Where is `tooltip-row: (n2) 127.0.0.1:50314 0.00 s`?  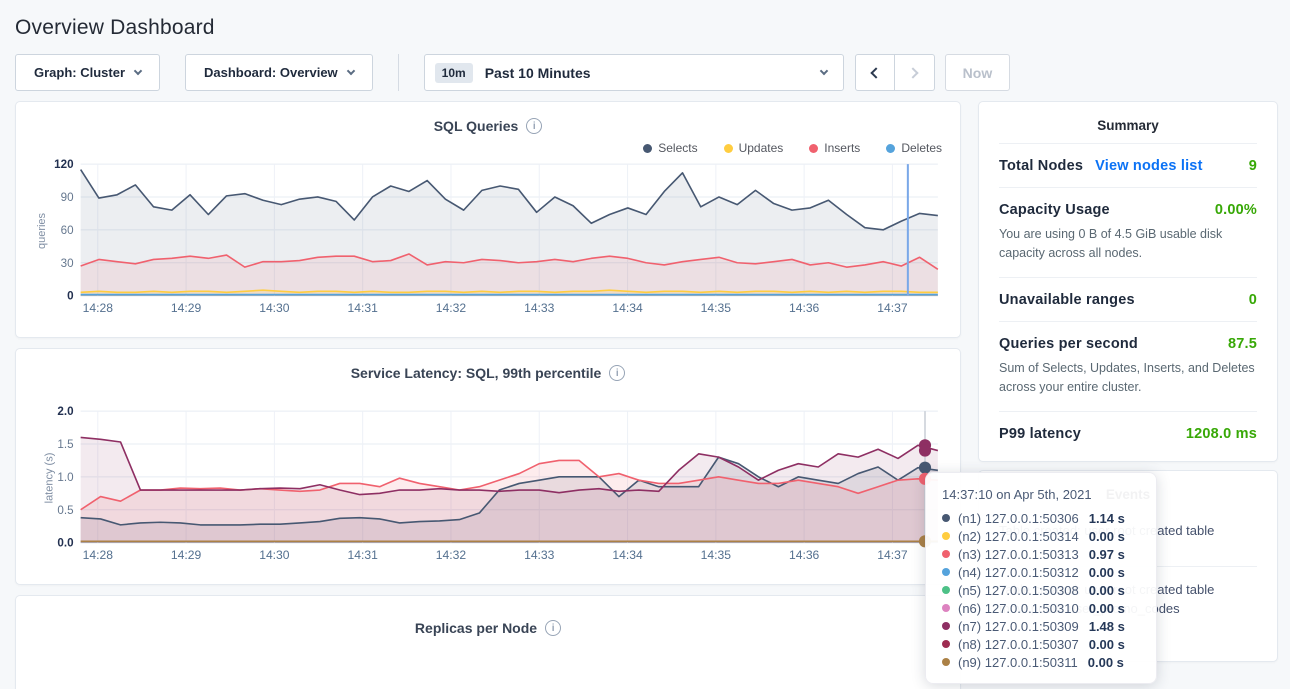
tooltip-row: (n2) 127.0.0.1:50314 0.00 s is located at coordinates (1041, 536).